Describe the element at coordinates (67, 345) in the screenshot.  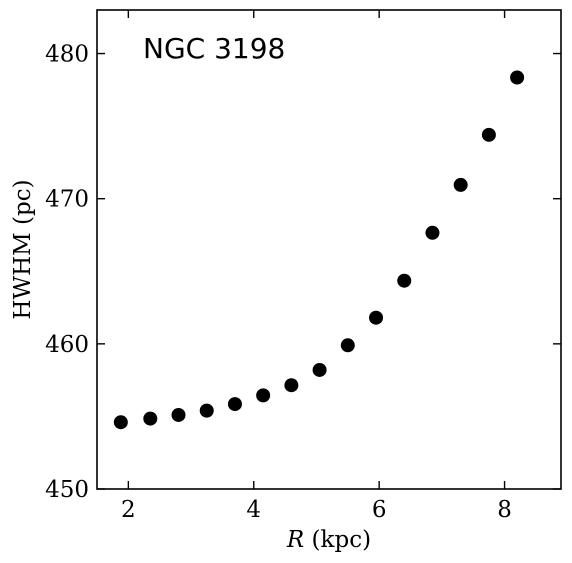
I see `y-tick-label: 460` at that location.